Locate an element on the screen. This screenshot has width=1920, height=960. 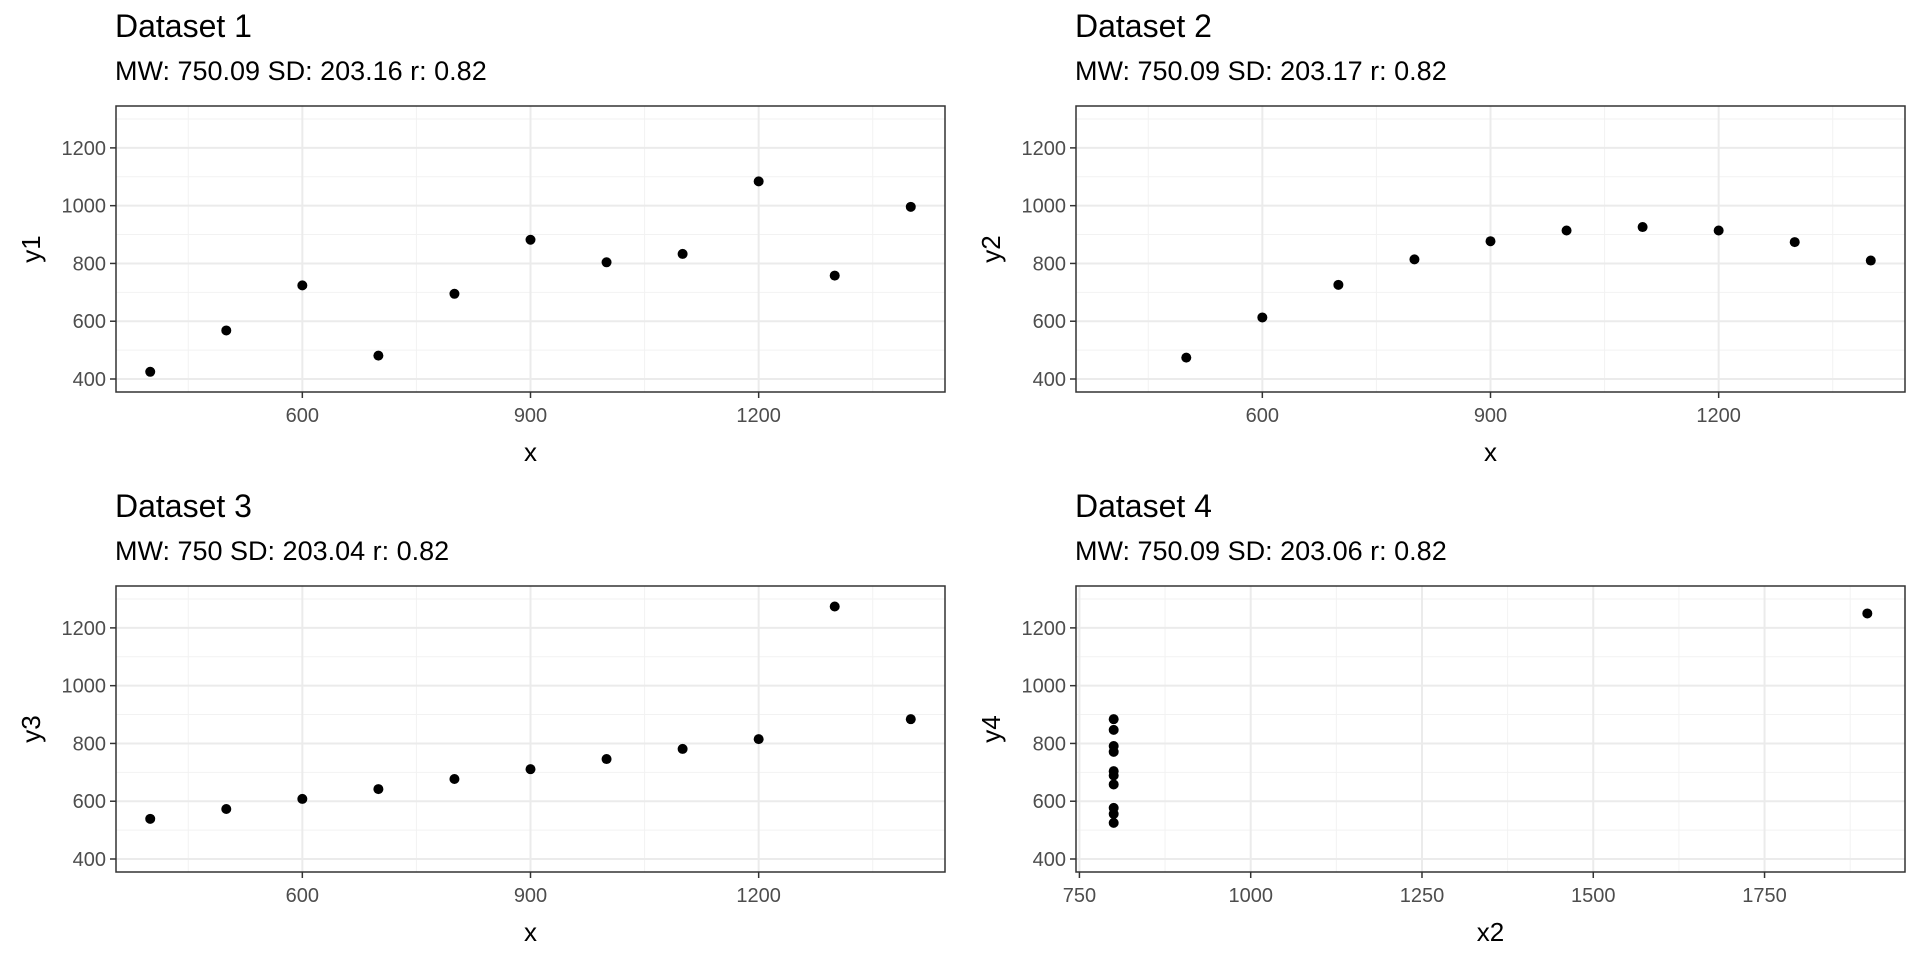
chart-title: Dataset 4 is located at coordinates (1143, 506).